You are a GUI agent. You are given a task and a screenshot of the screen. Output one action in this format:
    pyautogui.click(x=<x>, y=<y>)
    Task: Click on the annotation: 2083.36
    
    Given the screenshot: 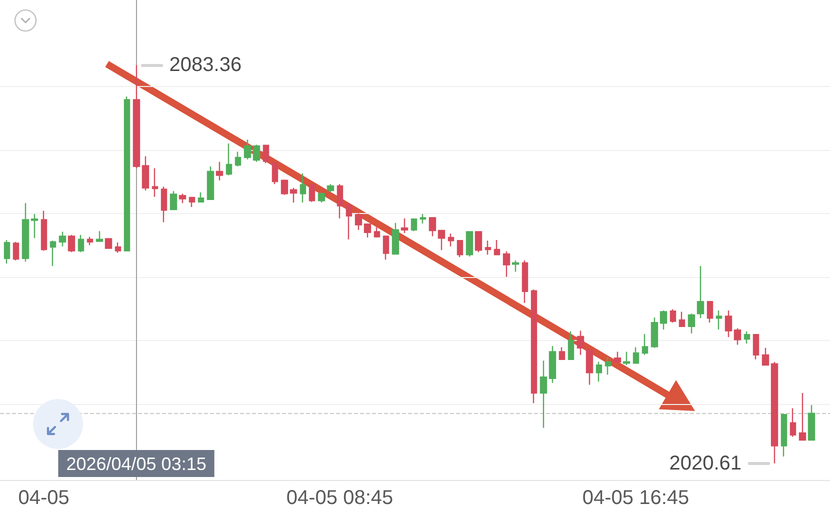 What is the action you would take?
    pyautogui.click(x=205, y=65)
    